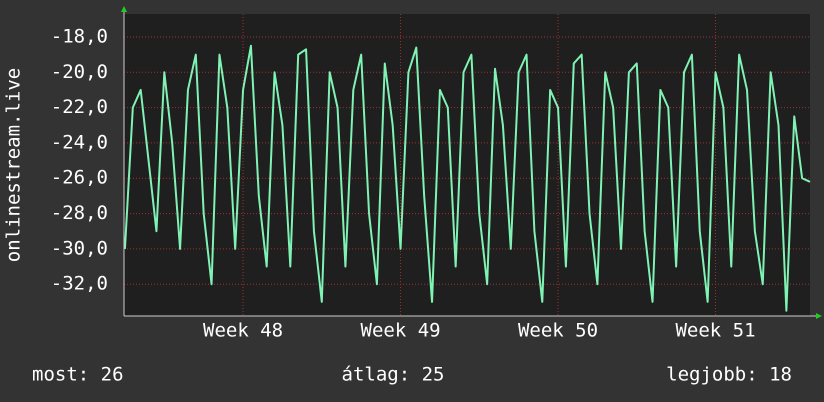 This screenshot has width=824, height=402. I want to click on y-tick-label: -24,0, so click(79, 142).